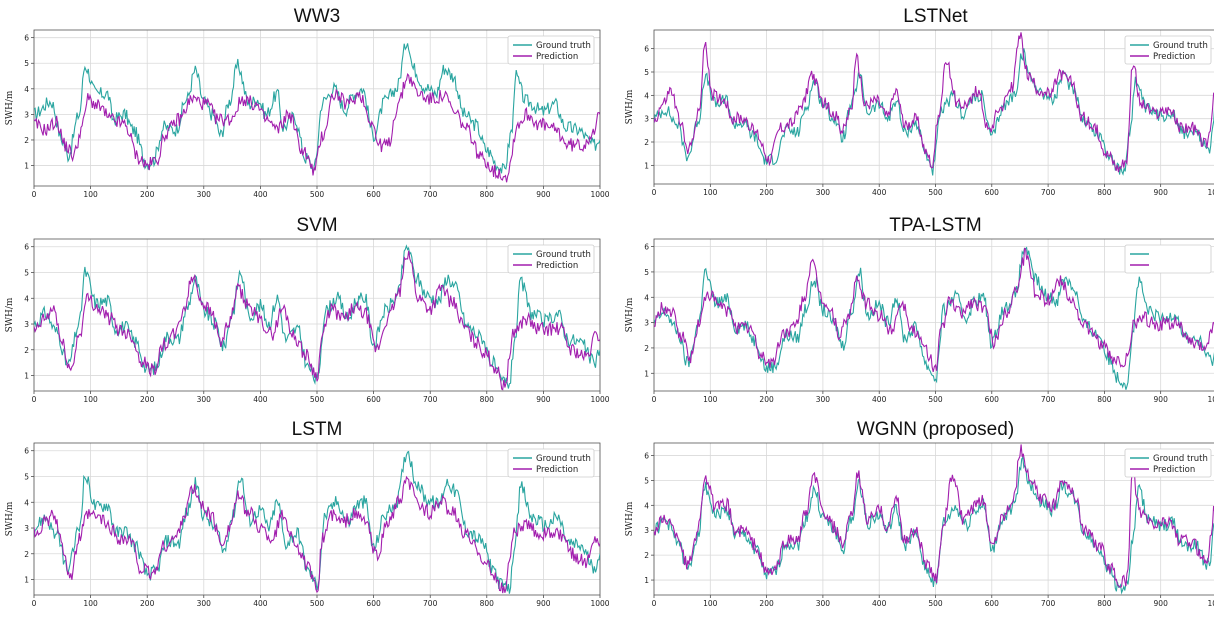 This screenshot has height=617, width=1214. Describe the element at coordinates (317, 225) in the screenshot. I see `chart-title: SVM` at that location.